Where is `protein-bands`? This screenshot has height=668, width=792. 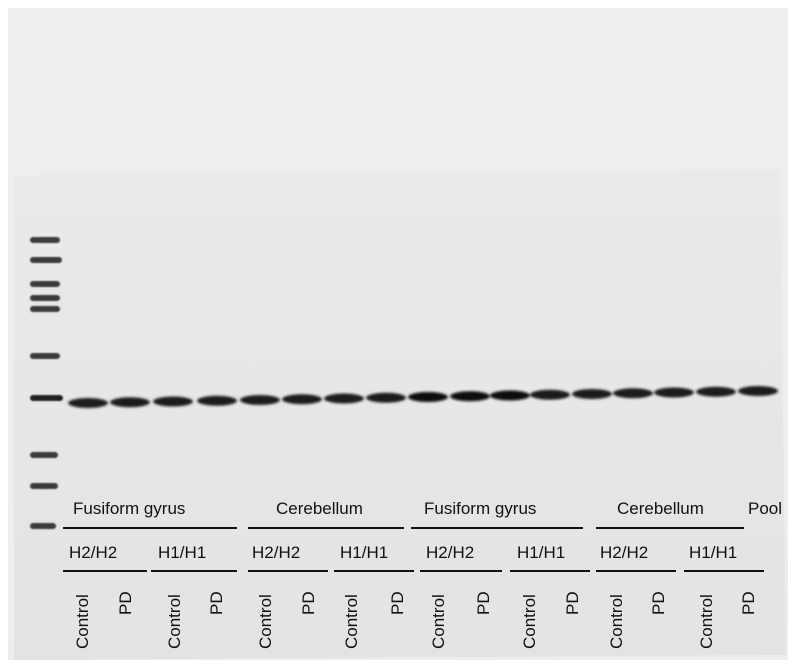 protein-bands is located at coordinates (423, 397).